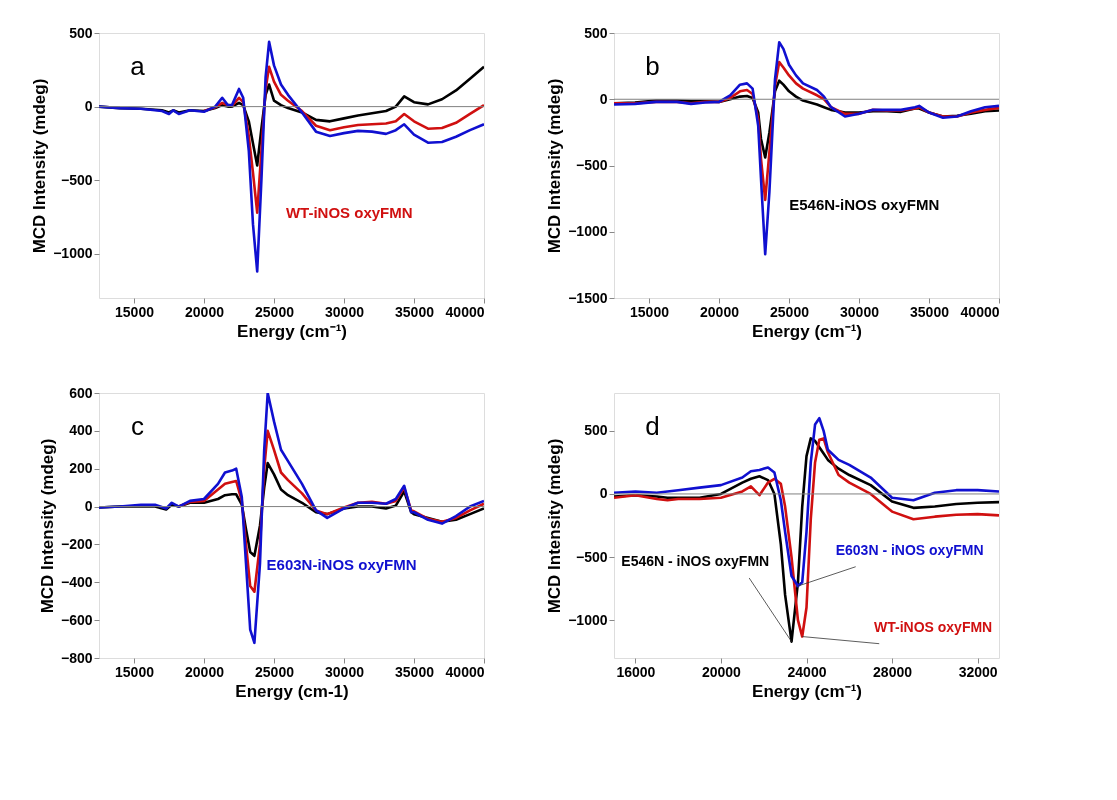 The image size is (1117, 800). Describe the element at coordinates (138, 66) in the screenshot. I see `annotation: a` at that location.